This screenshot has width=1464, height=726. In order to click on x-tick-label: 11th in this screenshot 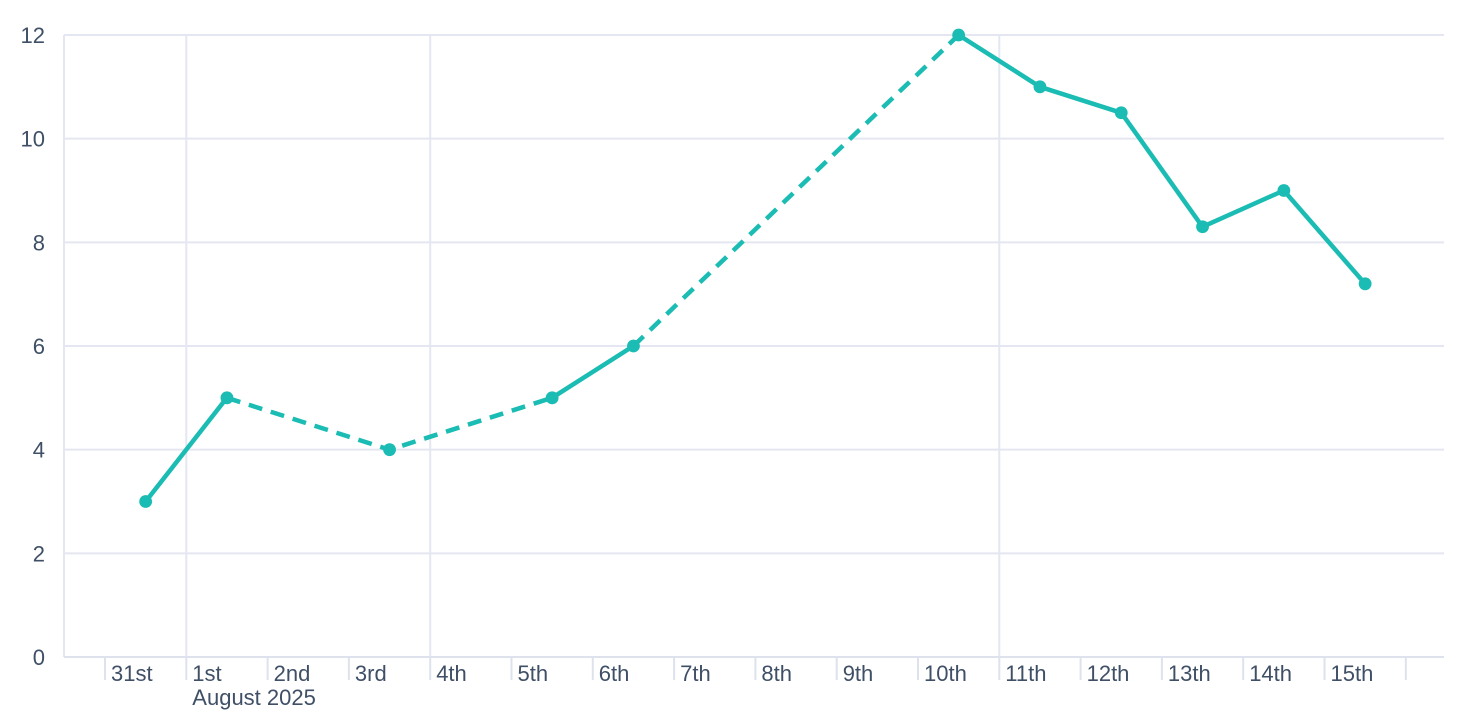, I will do `click(1025, 673)`.